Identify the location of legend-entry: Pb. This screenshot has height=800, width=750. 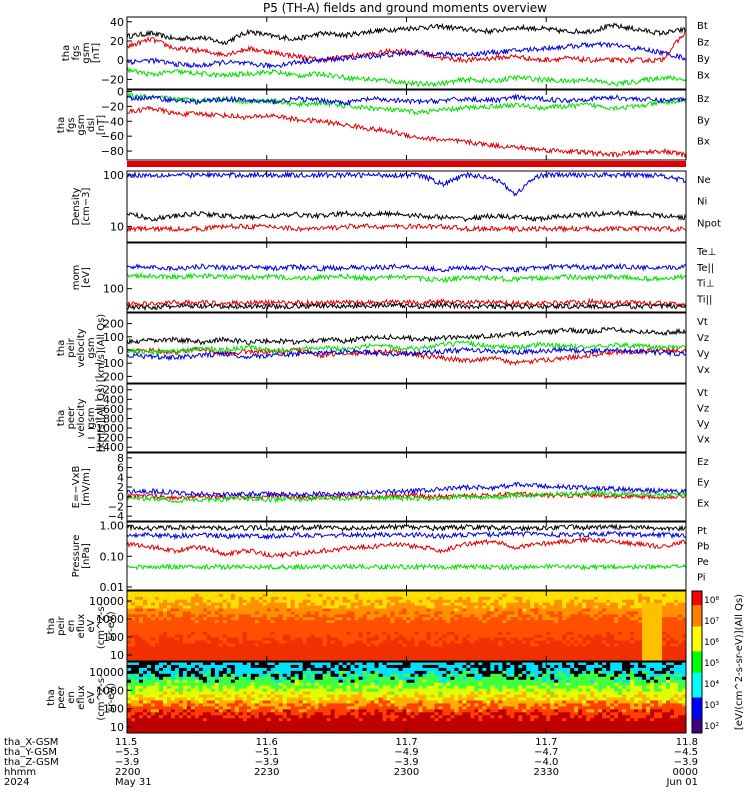
(703, 547).